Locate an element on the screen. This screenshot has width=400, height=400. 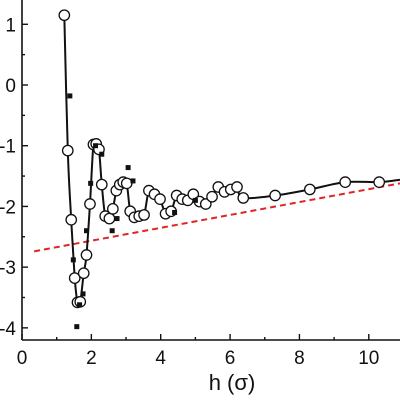
y-tick-label: 0 is located at coordinates (10, 86).